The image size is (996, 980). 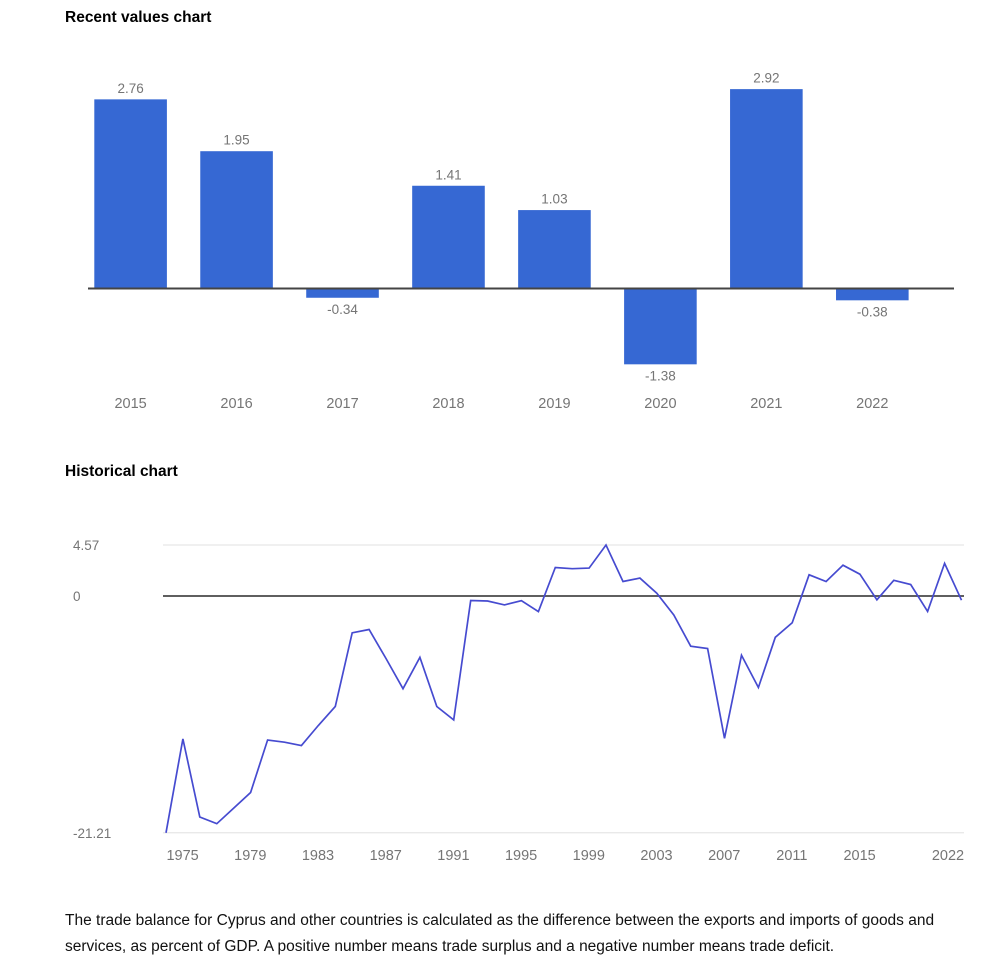 I want to click on x-axis-year-label: 2019, so click(x=554, y=404).